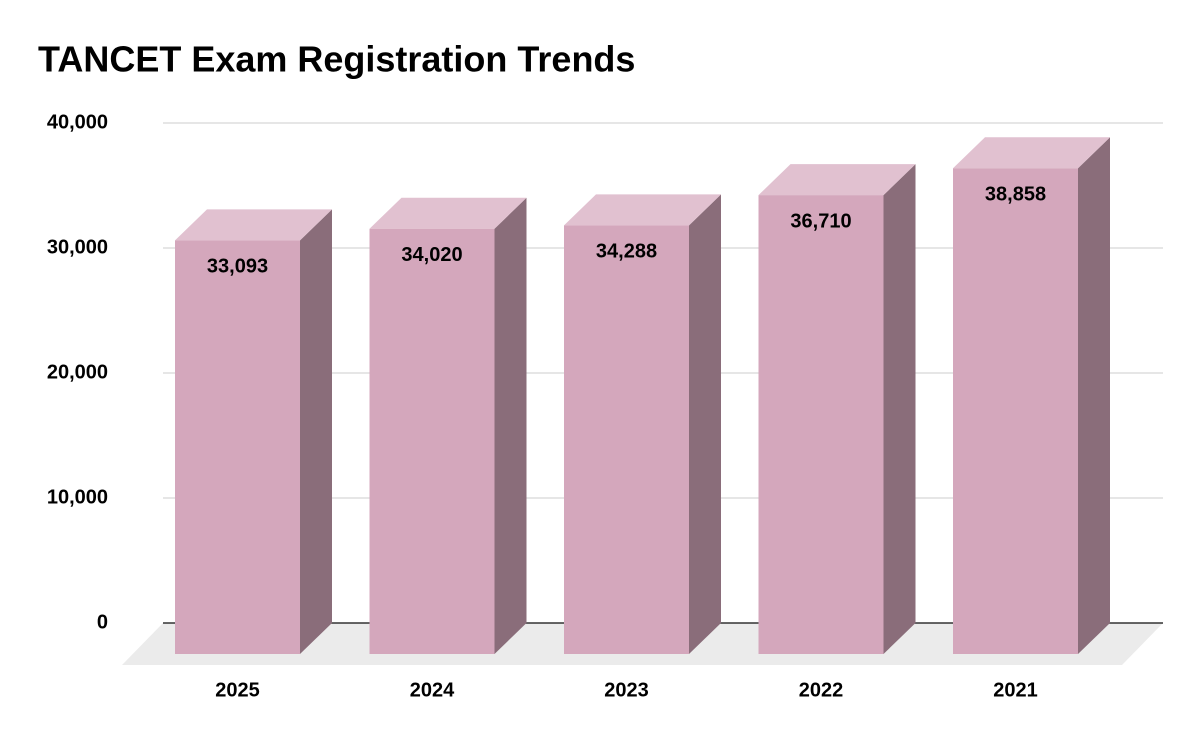 This screenshot has width=1200, height=742. What do you see at coordinates (77, 247) in the screenshot?
I see `y-tick-label: 30,000` at bounding box center [77, 247].